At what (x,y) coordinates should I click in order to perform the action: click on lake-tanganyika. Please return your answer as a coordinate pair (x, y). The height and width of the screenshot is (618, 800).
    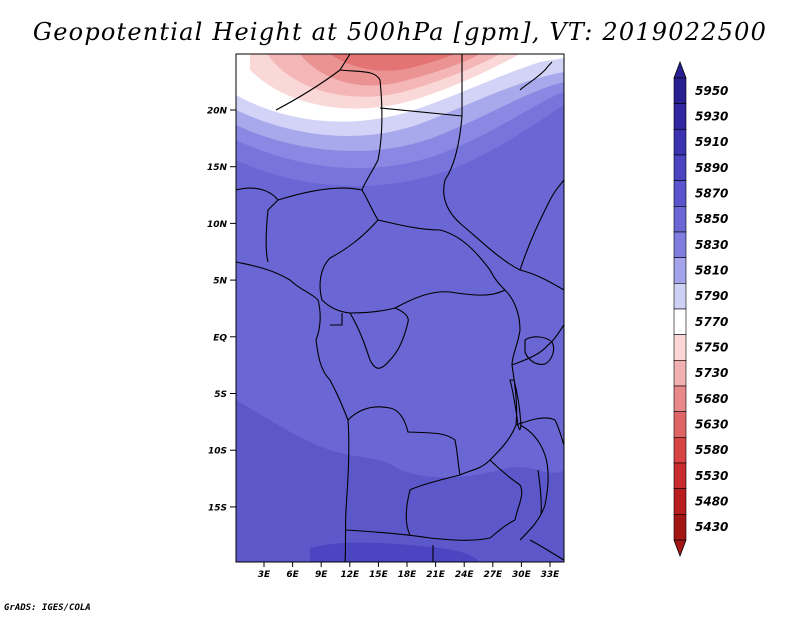
    Looking at the image, I should click on (515, 405).